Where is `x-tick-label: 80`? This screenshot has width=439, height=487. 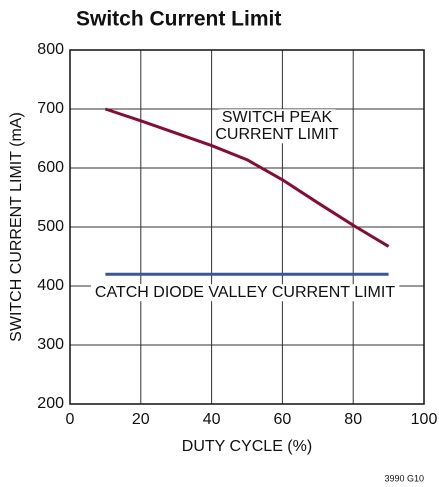
x-tick-label: 80 is located at coordinates (353, 419).